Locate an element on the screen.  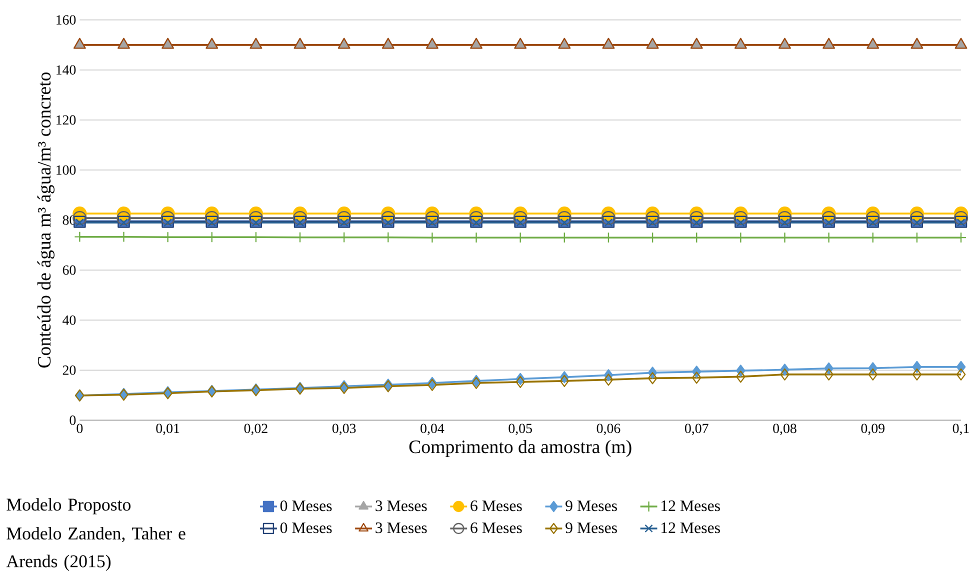
y-axis-title: Conteúdo de água m³ água/m³ concreto is located at coordinates (45, 220).